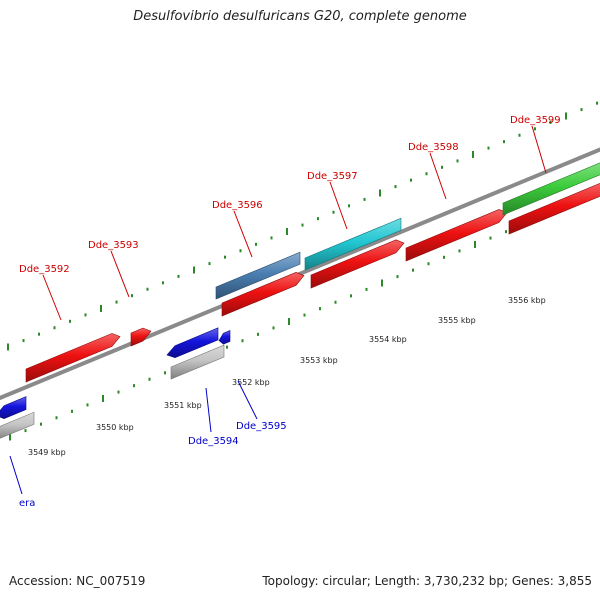 This screenshot has height=600, width=600. Describe the element at coordinates (113, 245) in the screenshot. I see `gene-label: Dde_3593` at that location.